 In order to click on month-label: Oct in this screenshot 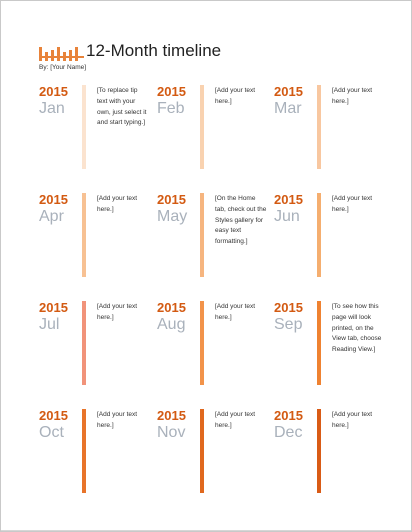, I will do `click(51, 432)`.